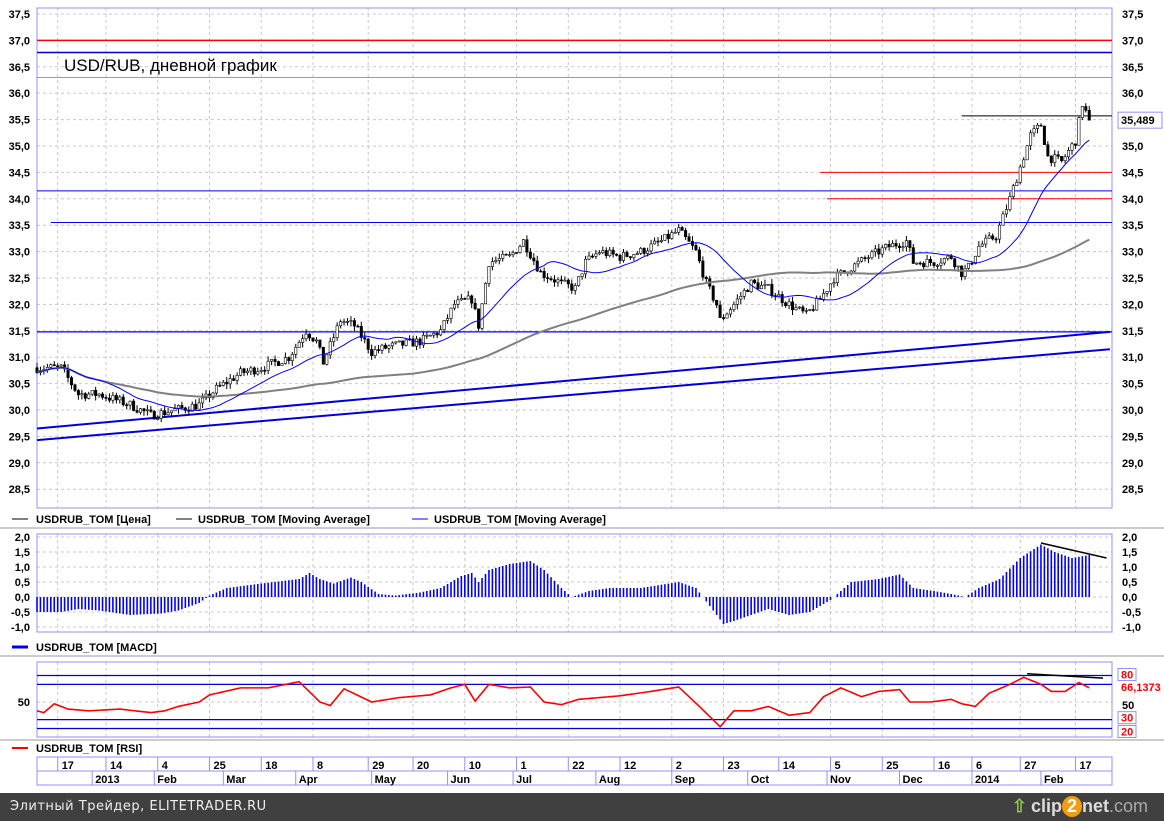 This screenshot has width=1164, height=821. Describe the element at coordinates (24, 703) in the screenshot. I see `rsi-tick-left: 50` at that location.